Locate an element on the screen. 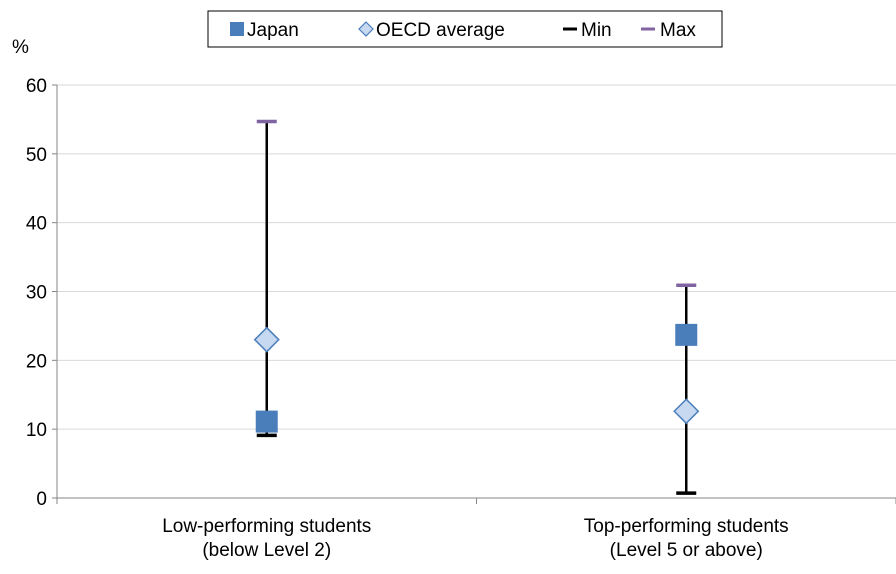 Image resolution: width=896 pixels, height=574 pixels. legend-oecd-swatch is located at coordinates (366, 29).